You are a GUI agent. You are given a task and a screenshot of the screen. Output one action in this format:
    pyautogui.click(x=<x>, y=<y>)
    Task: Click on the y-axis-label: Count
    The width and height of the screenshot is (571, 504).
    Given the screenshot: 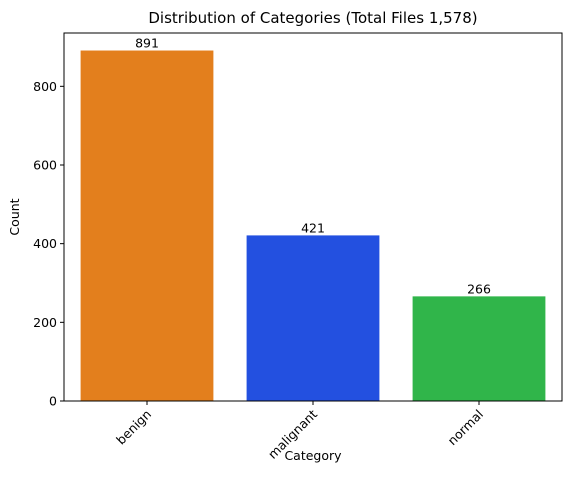 What is the action you would take?
    pyautogui.click(x=14, y=216)
    